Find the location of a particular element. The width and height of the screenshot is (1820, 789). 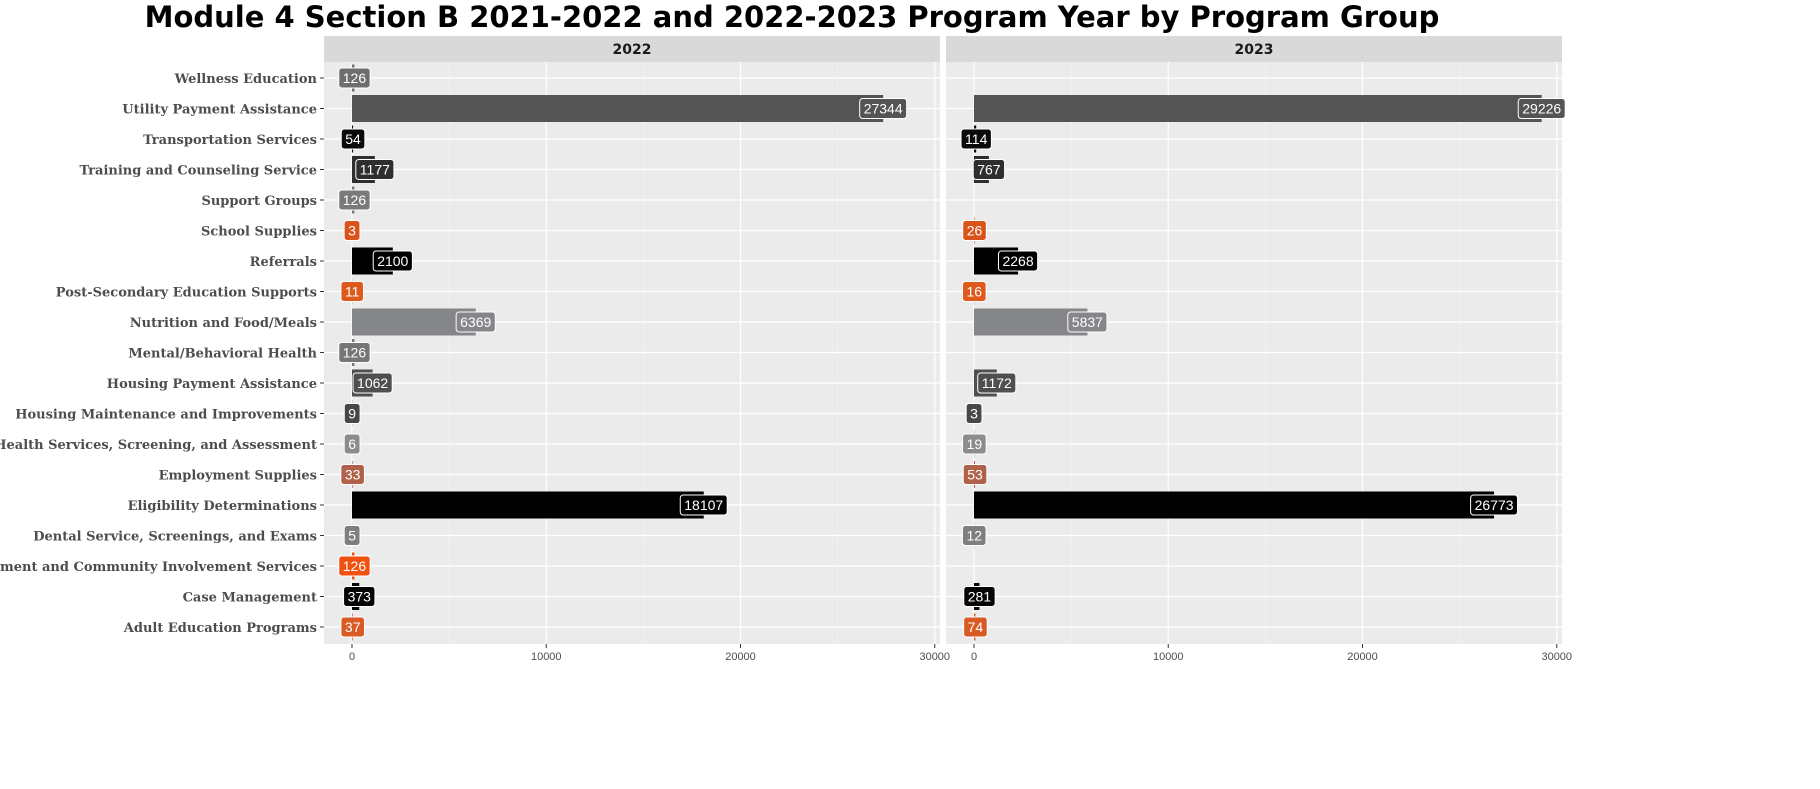

data-label-2022-18: 37 is located at coordinates (353, 627).